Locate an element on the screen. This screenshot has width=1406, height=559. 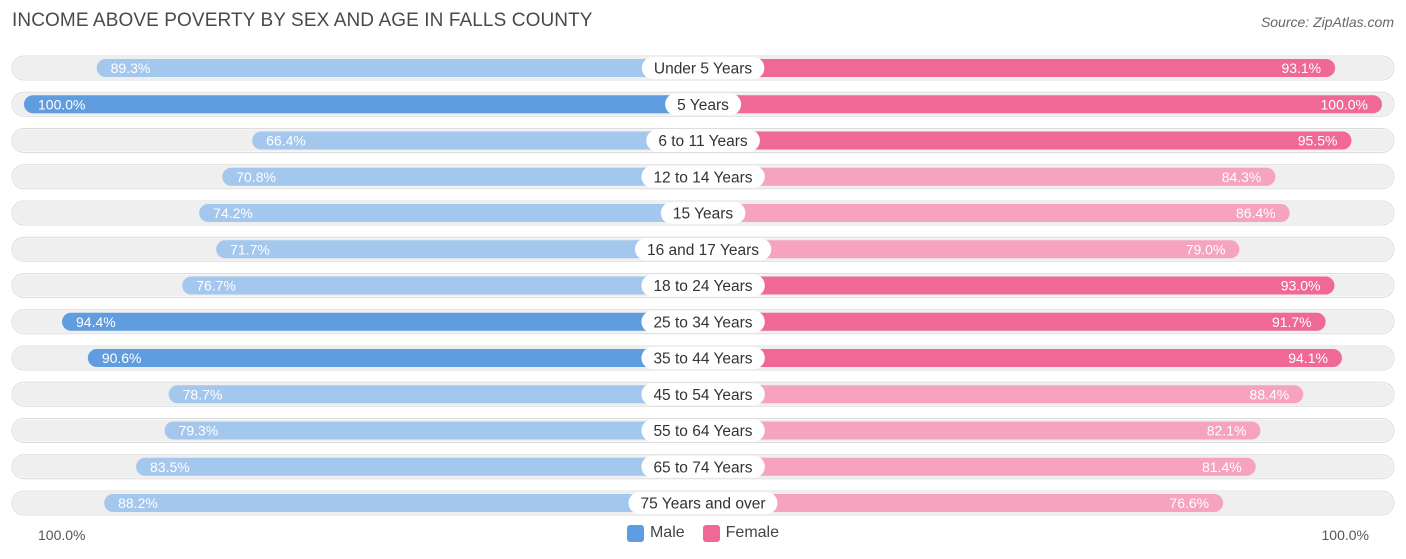
value-label-female: 88.4% is located at coordinates (1270, 394).